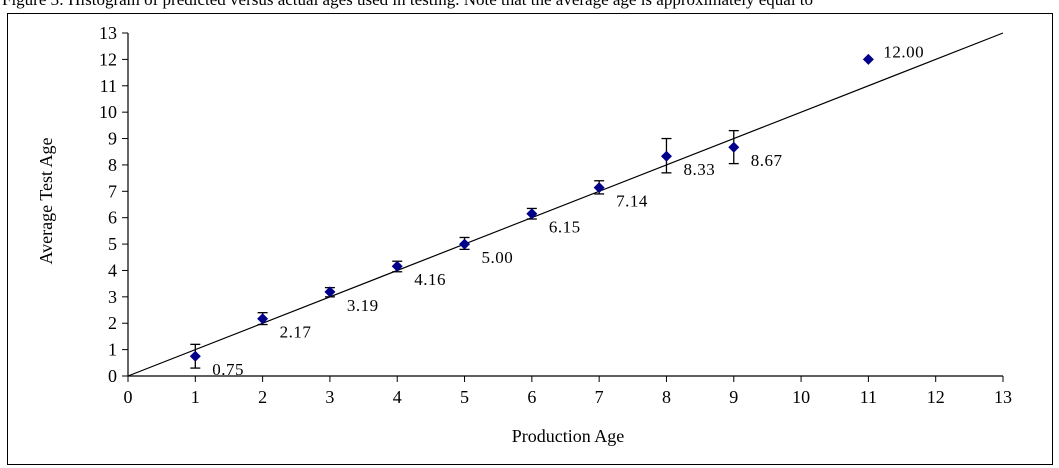 The height and width of the screenshot is (468, 1059). What do you see at coordinates (112, 270) in the screenshot?
I see `y-tick-label: 4` at bounding box center [112, 270].